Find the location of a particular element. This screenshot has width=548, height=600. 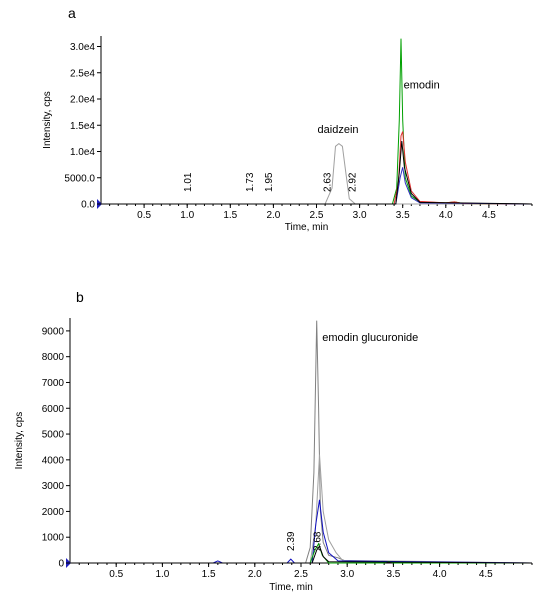

y-tick-label: 1.5e4 is located at coordinates (82, 126).